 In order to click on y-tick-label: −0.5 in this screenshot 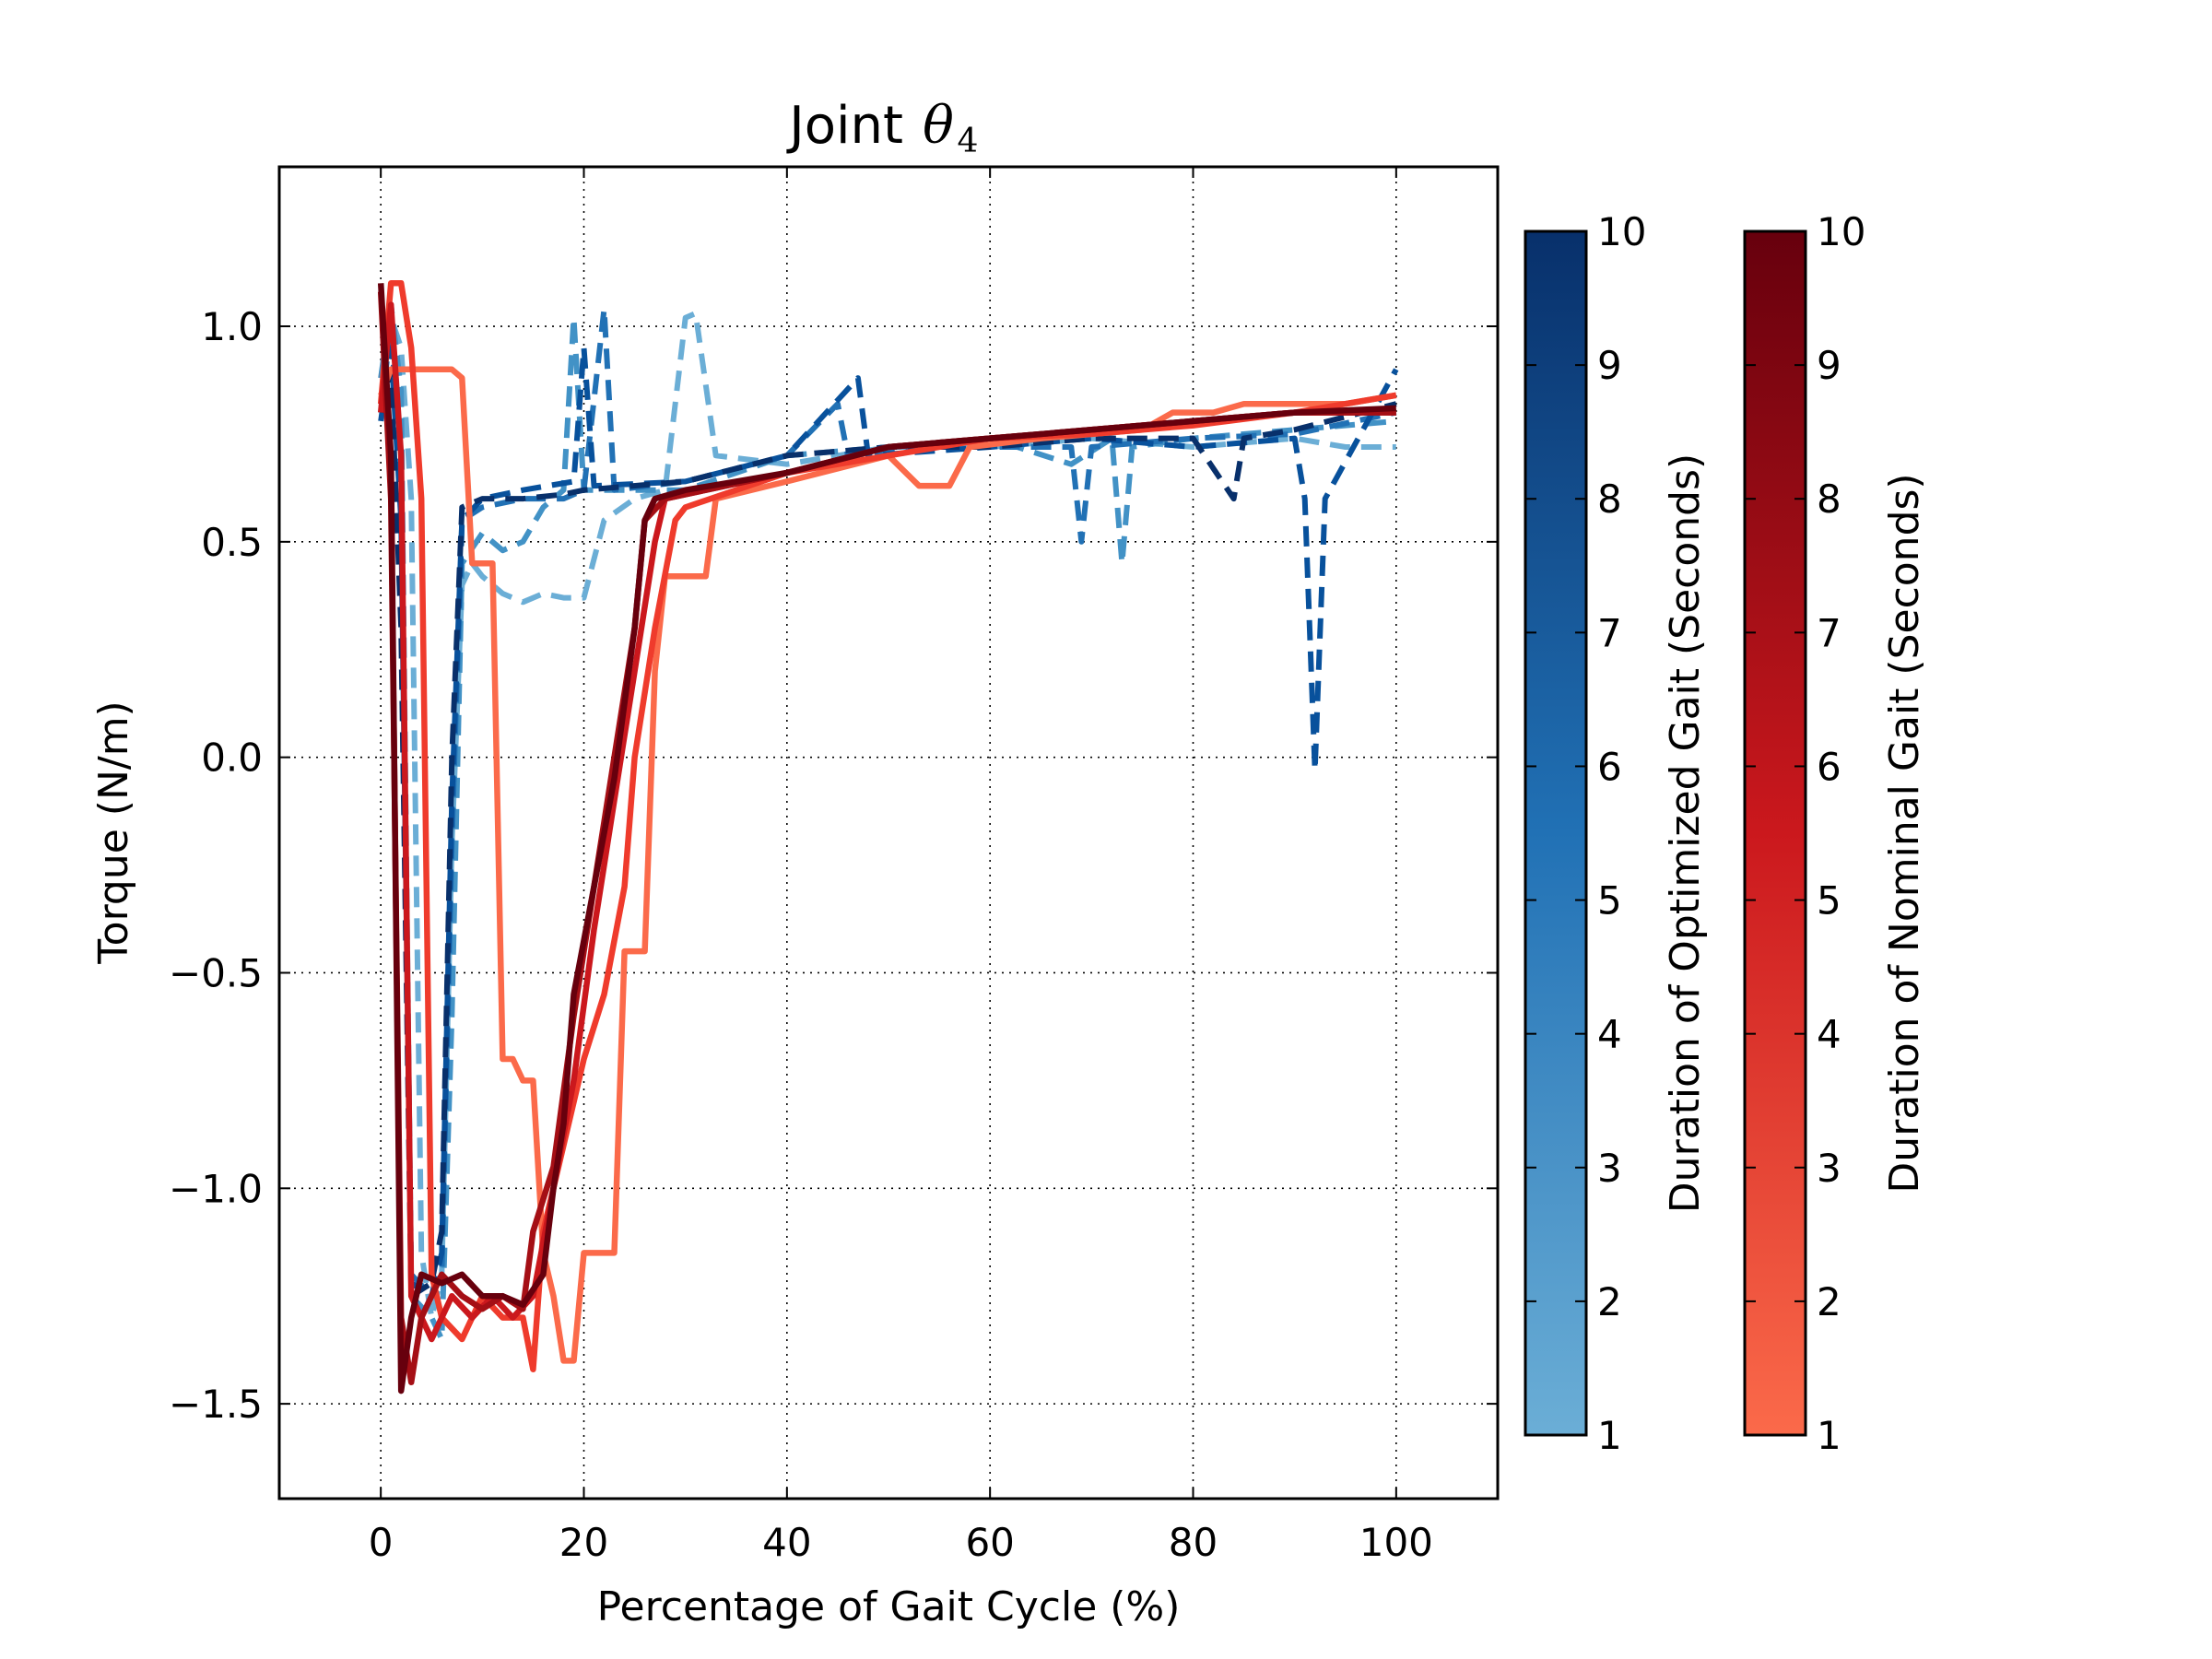, I will do `click(216, 972)`.